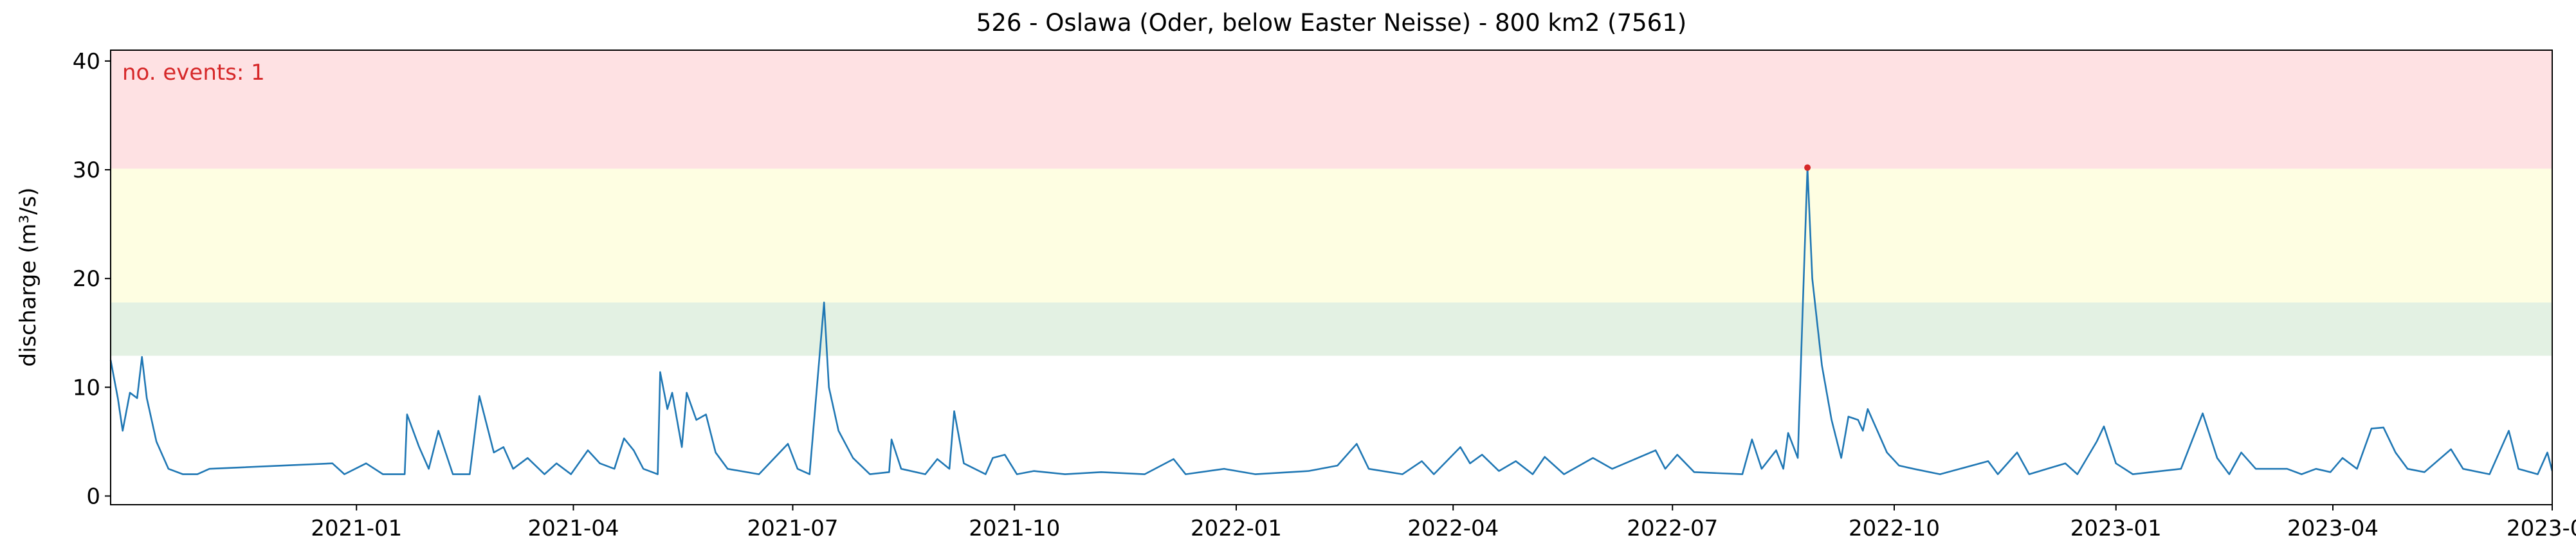  Describe the element at coordinates (86, 388) in the screenshot. I see `y-tick-label: 10` at that location.